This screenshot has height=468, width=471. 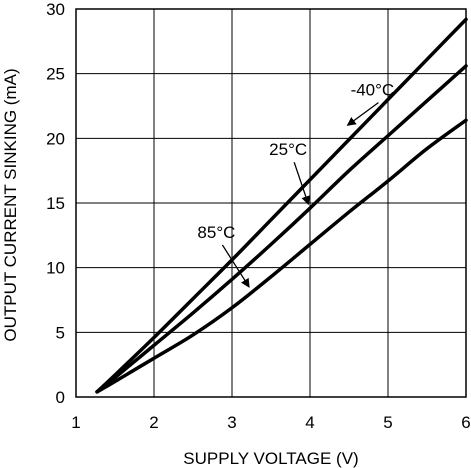 I want to click on series-label: 85°C, so click(x=216, y=232).